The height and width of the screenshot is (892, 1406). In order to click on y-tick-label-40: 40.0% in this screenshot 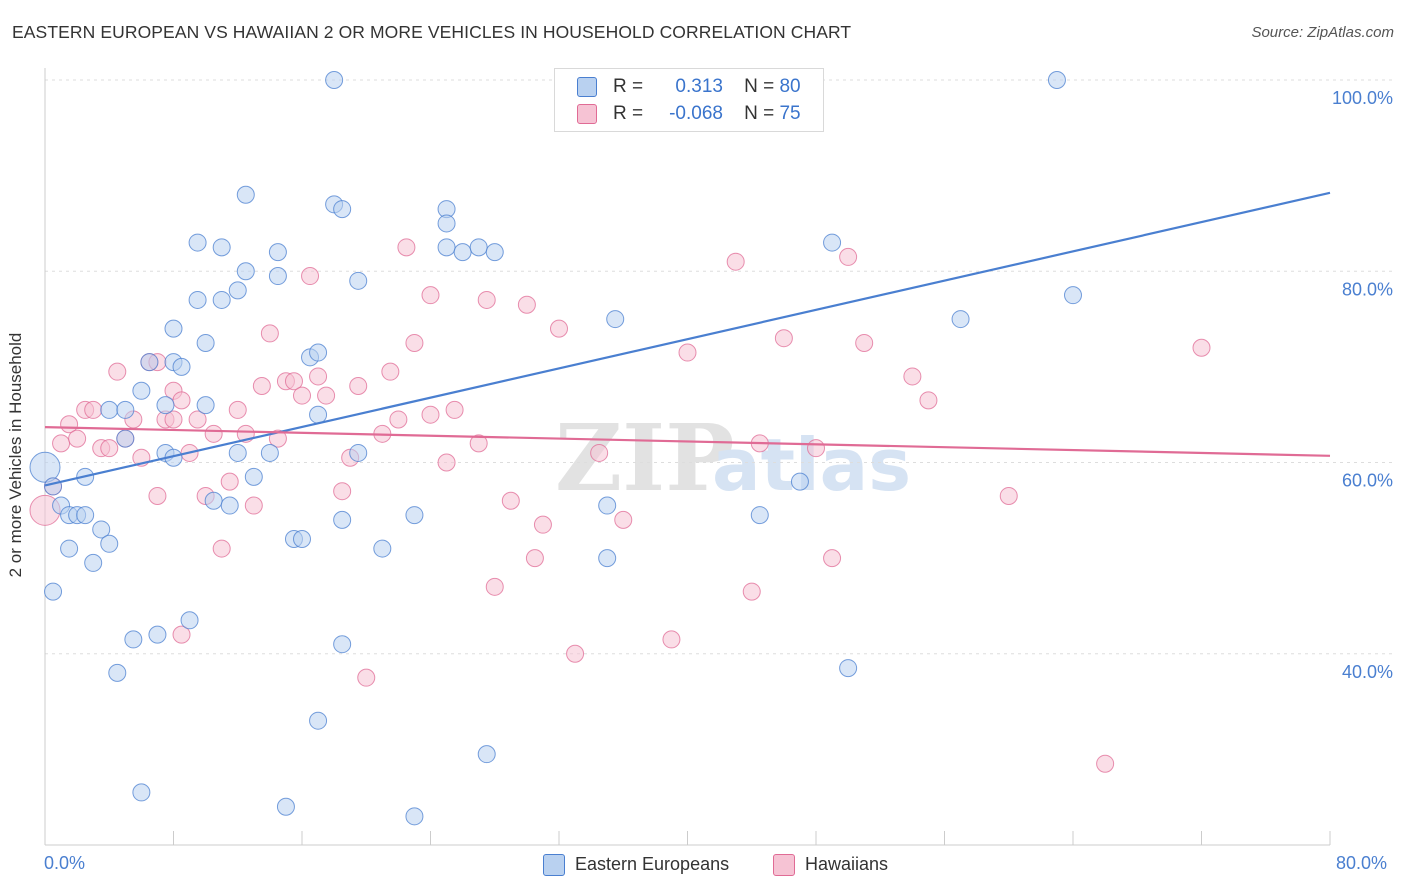, I will do `click(1367, 672)`.